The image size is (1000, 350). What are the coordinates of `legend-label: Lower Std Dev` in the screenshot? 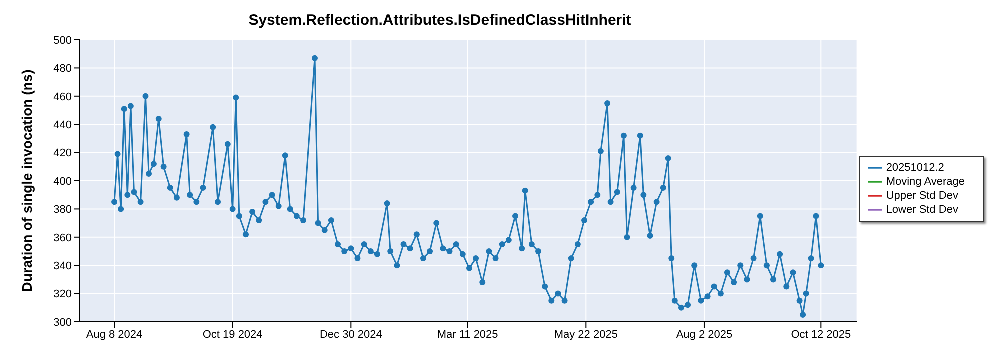 It's located at (922, 210).